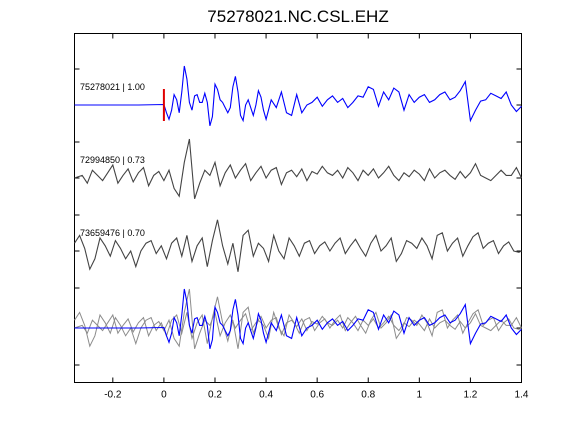 Image resolution: width=576 pixels, height=432 pixels. I want to click on chart-title: 75278021.NC.CSL.EHZ, so click(297, 16).